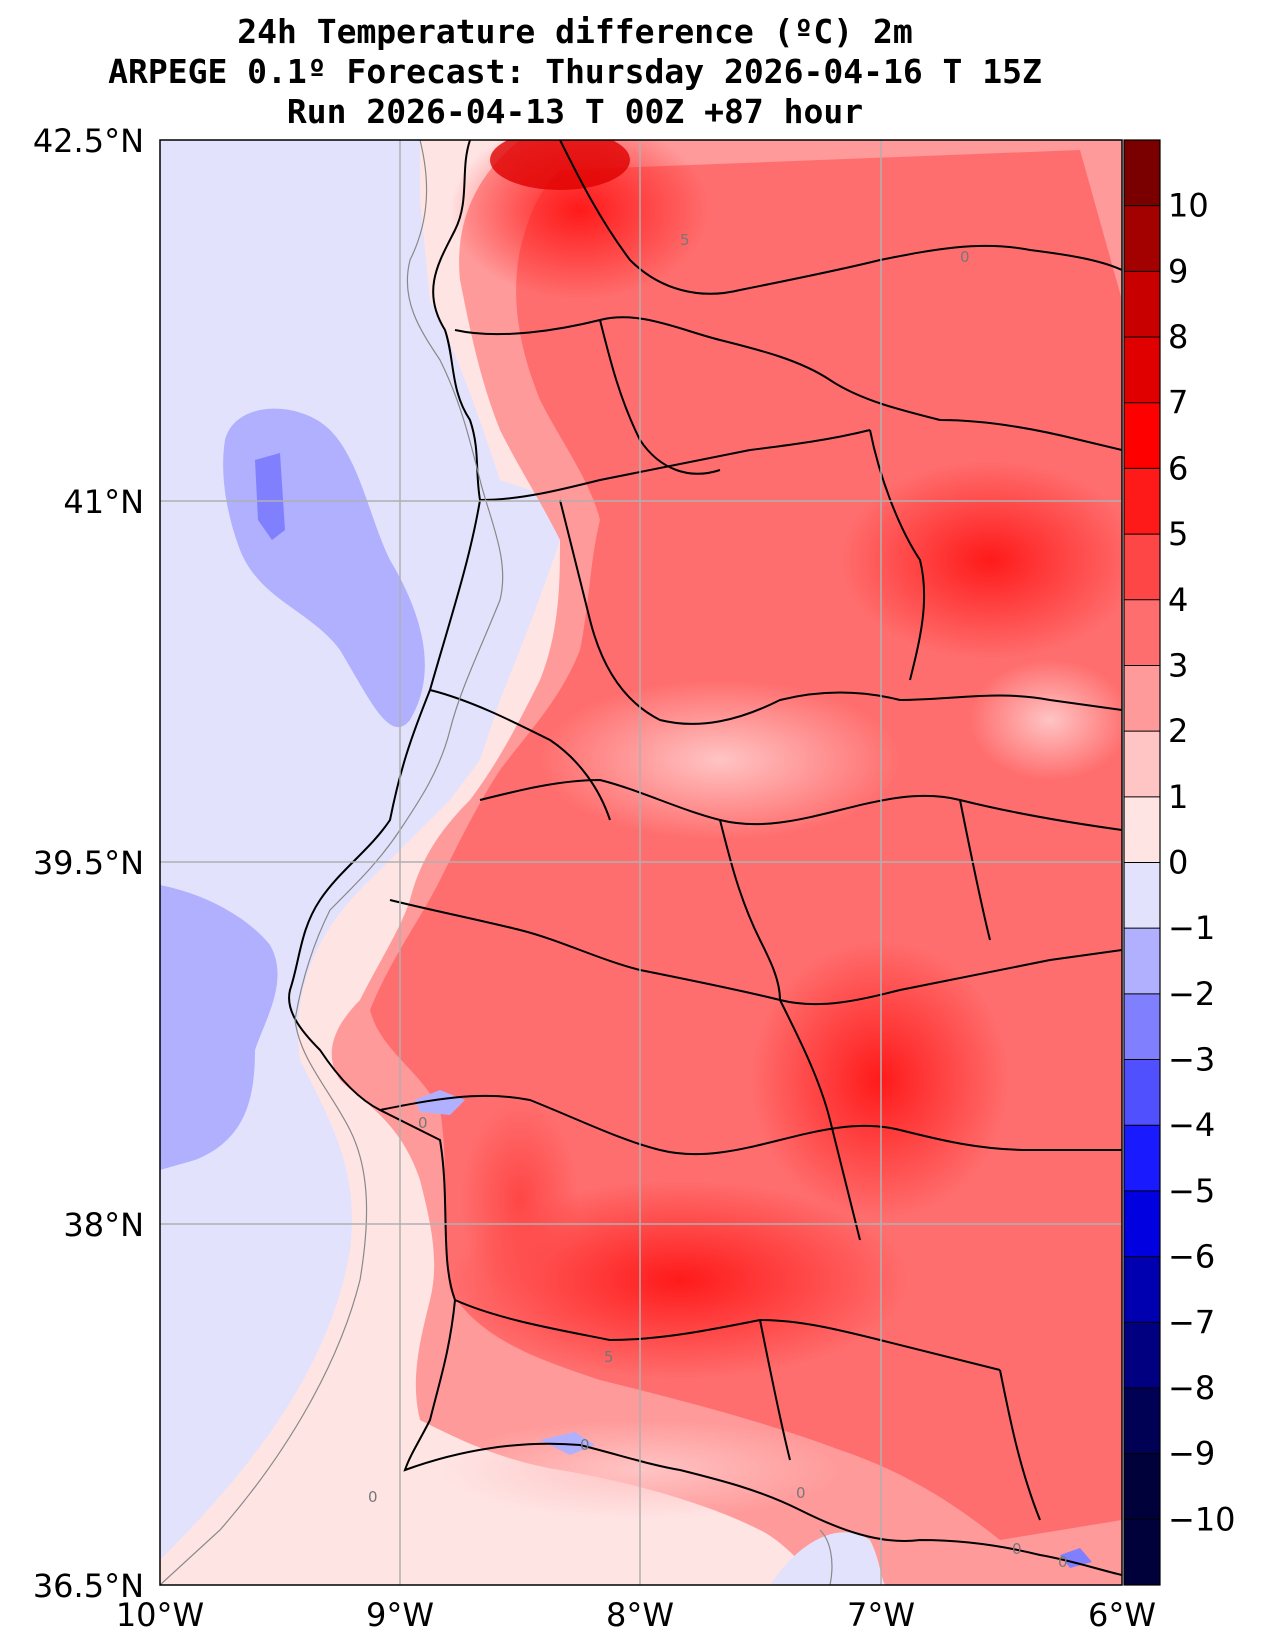 The image size is (1267, 1646). What do you see at coordinates (219, 1027) in the screenshot?
I see `cold-anomaly-west` at bounding box center [219, 1027].